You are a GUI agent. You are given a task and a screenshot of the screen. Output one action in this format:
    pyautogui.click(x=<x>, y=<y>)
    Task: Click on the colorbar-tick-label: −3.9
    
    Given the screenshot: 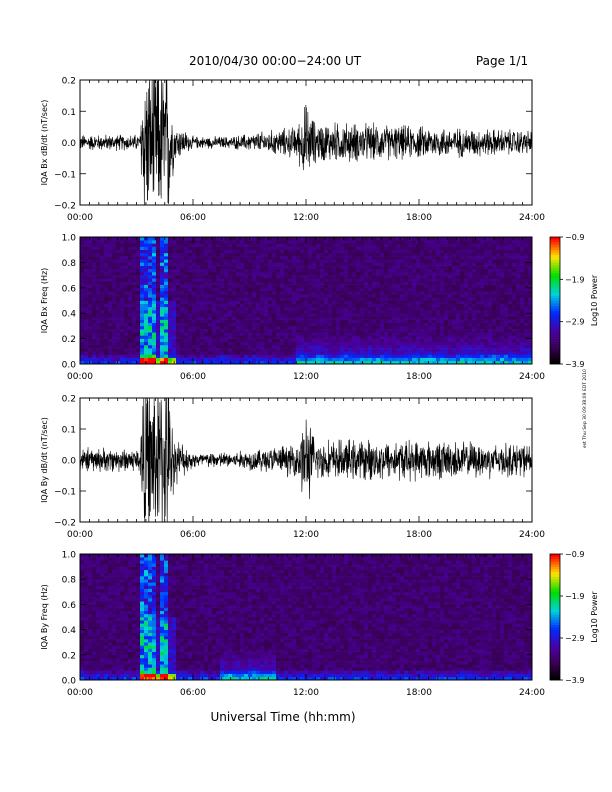 What is the action you would take?
    pyautogui.click(x=574, y=680)
    